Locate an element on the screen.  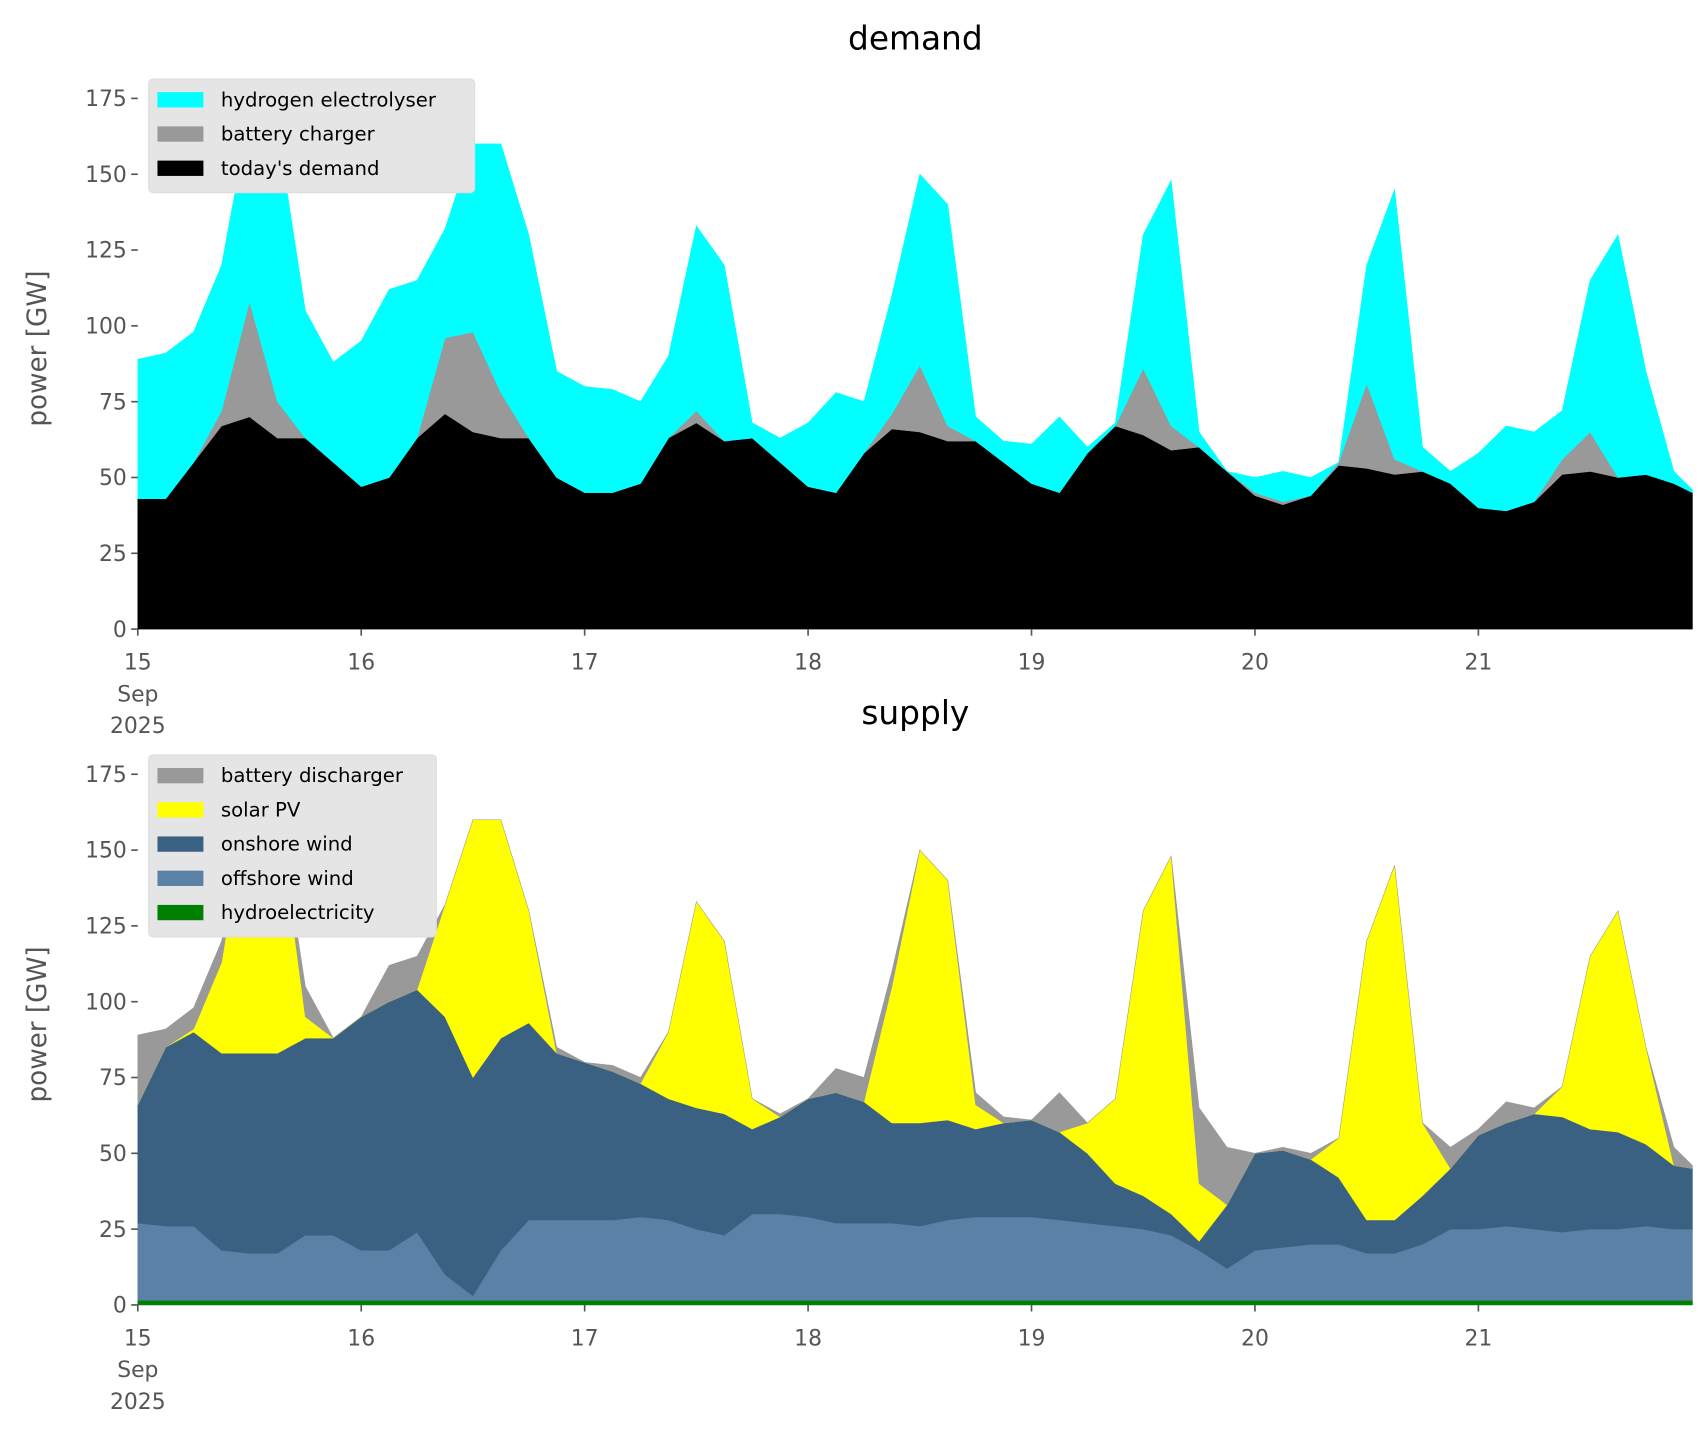
chart-title: demand is located at coordinates (915, 39).